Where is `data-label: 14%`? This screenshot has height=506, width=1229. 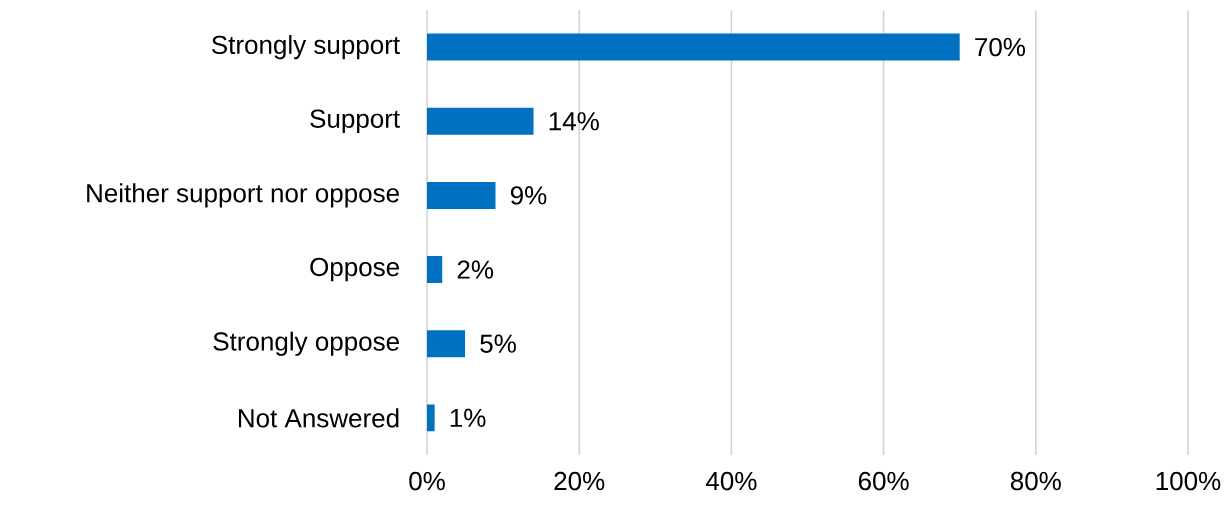
data-label: 14% is located at coordinates (574, 121).